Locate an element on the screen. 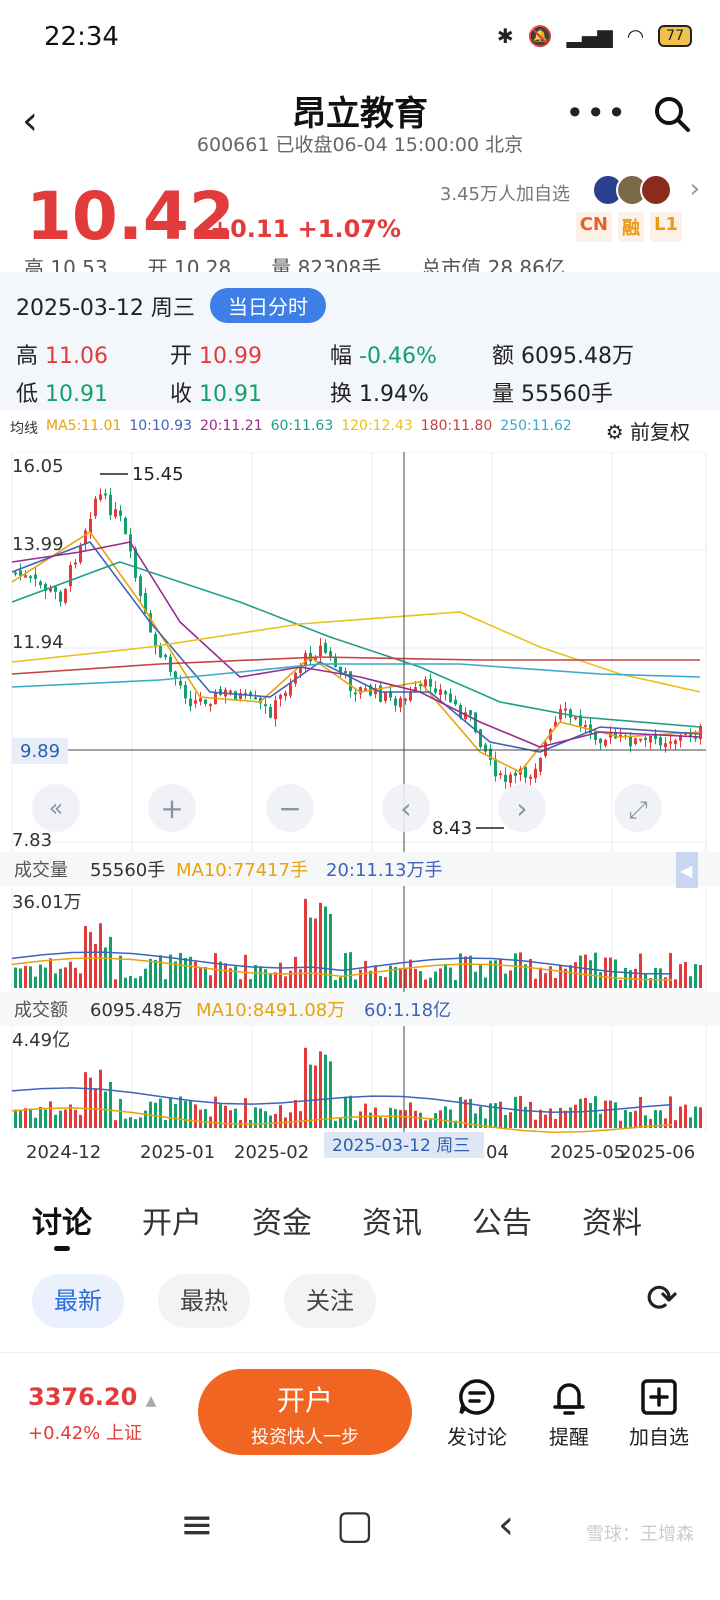 The width and height of the screenshot is (720, 1600). post-discussion-button: 发讨论 is located at coordinates (477, 1413).